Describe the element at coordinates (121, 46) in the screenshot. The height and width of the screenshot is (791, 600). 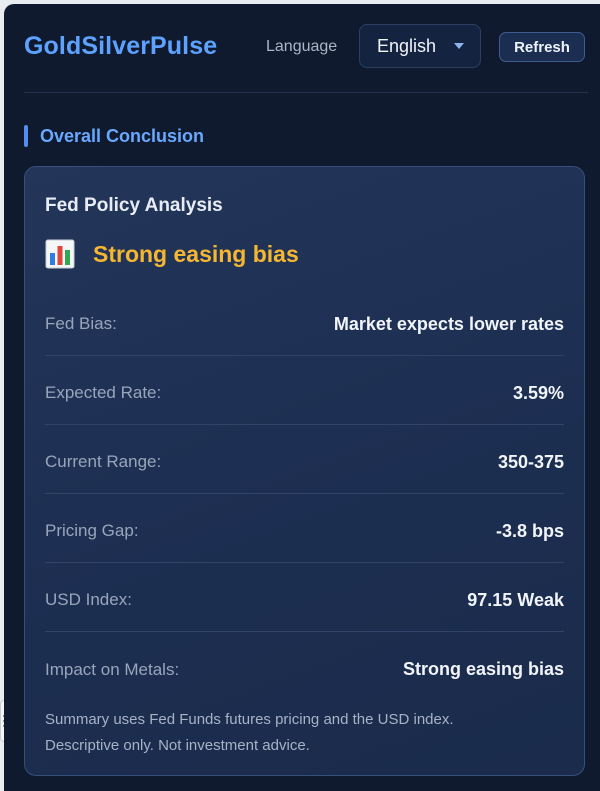
I see `brand-title: GoldSilverPulse` at that location.